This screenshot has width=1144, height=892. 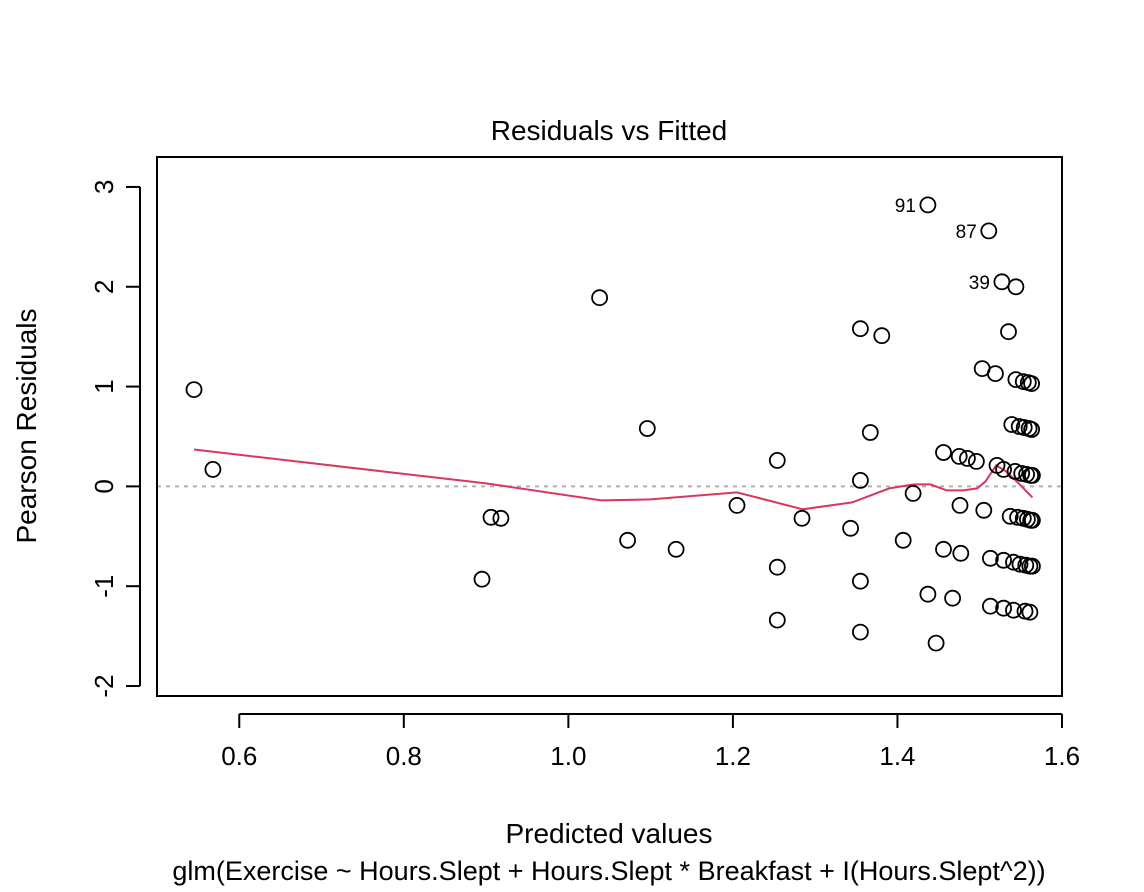 What do you see at coordinates (104, 685) in the screenshot?
I see `y-tick-label: -2` at bounding box center [104, 685].